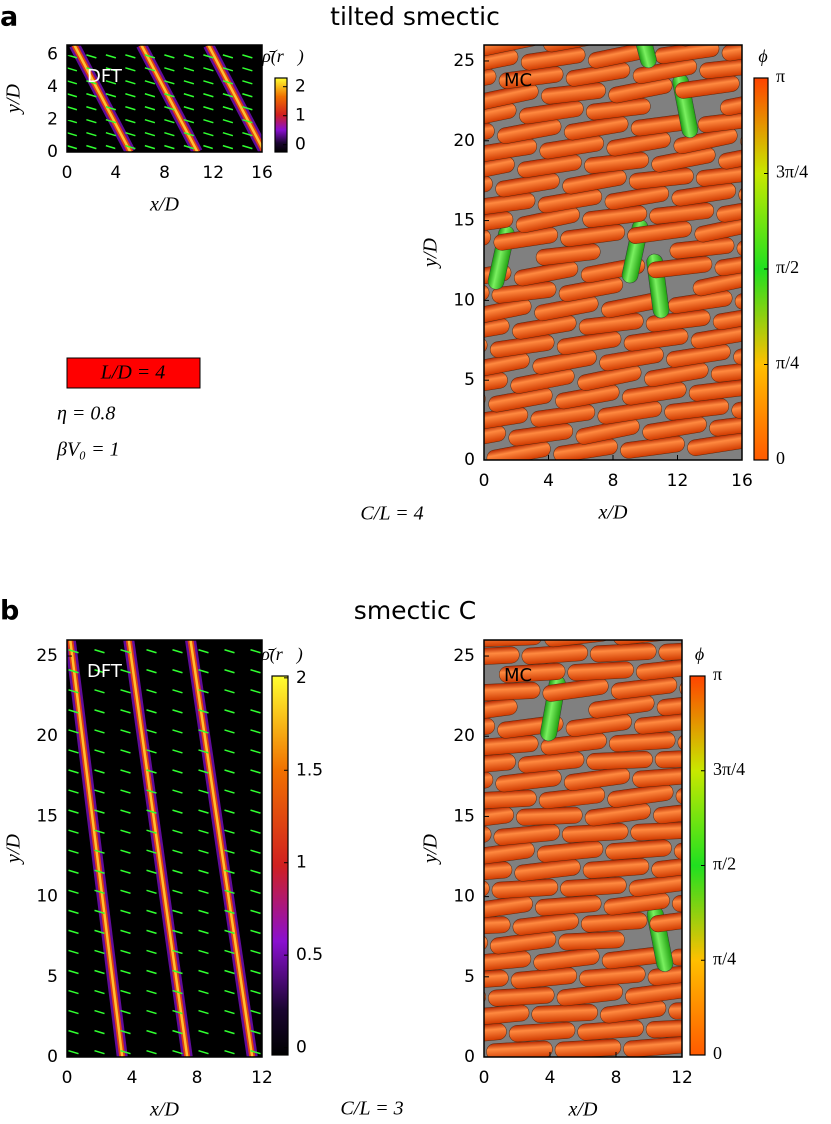 This screenshot has height=1124, width=831. What do you see at coordinates (280, 865) in the screenshot?
I see `colorbar` at bounding box center [280, 865].